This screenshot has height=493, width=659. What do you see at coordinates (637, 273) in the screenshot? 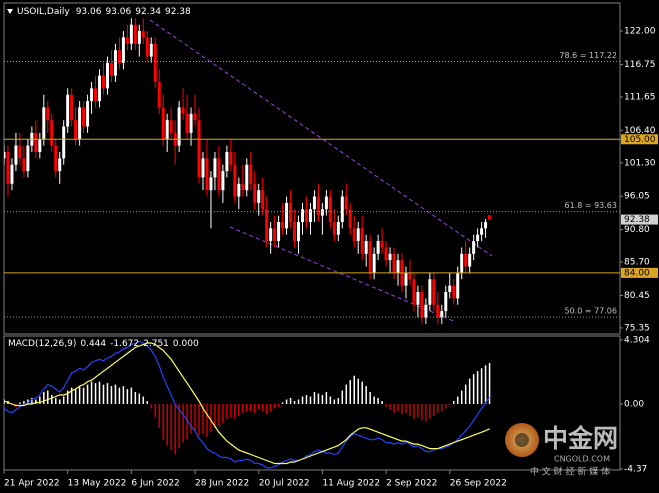
I see `level-label: 84.00` at bounding box center [637, 273].